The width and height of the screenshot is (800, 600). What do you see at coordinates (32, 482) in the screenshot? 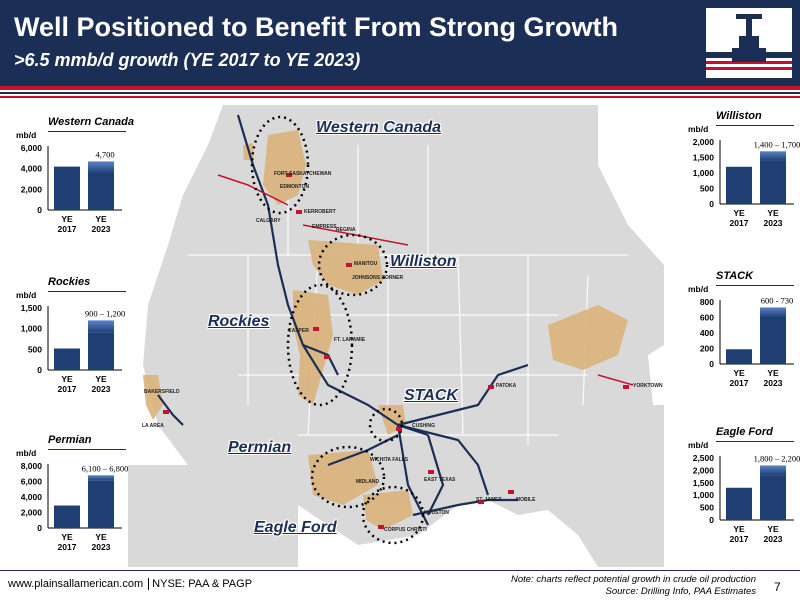
I see `y-tick-label: 6,000` at bounding box center [32, 482].